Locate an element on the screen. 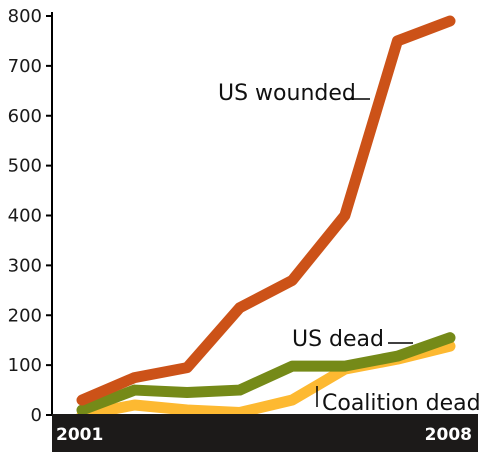 Image resolution: width=486 pixels, height=464 pixels. y-tick-label: 200 is located at coordinates (25, 315).